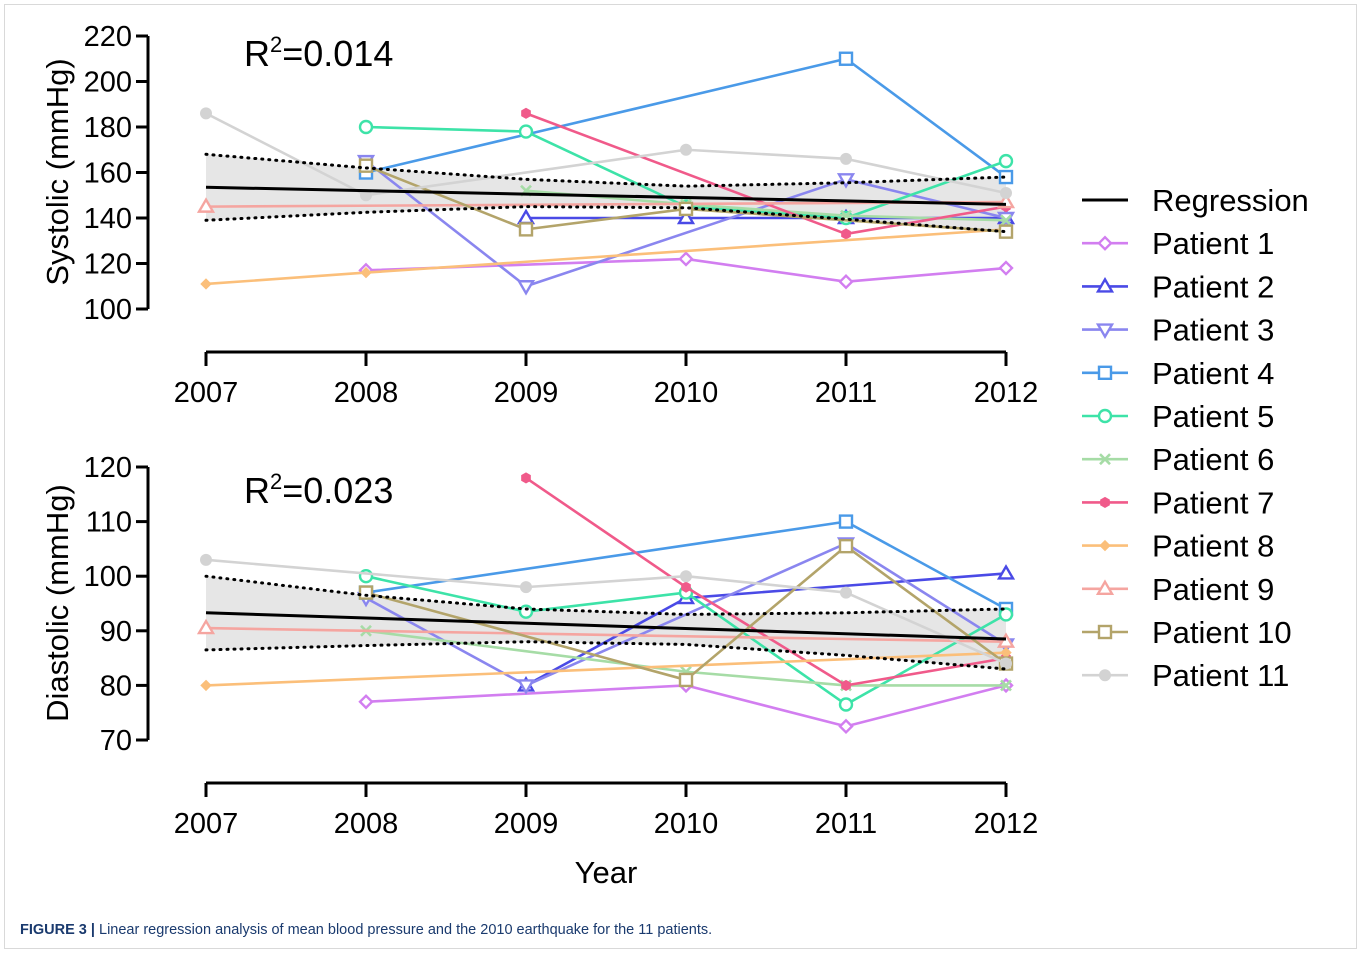 Image resolution: width=1363 pixels, height=953 pixels. Describe the element at coordinates (1213, 286) in the screenshot. I see `legend-label: Patient 2` at that location.